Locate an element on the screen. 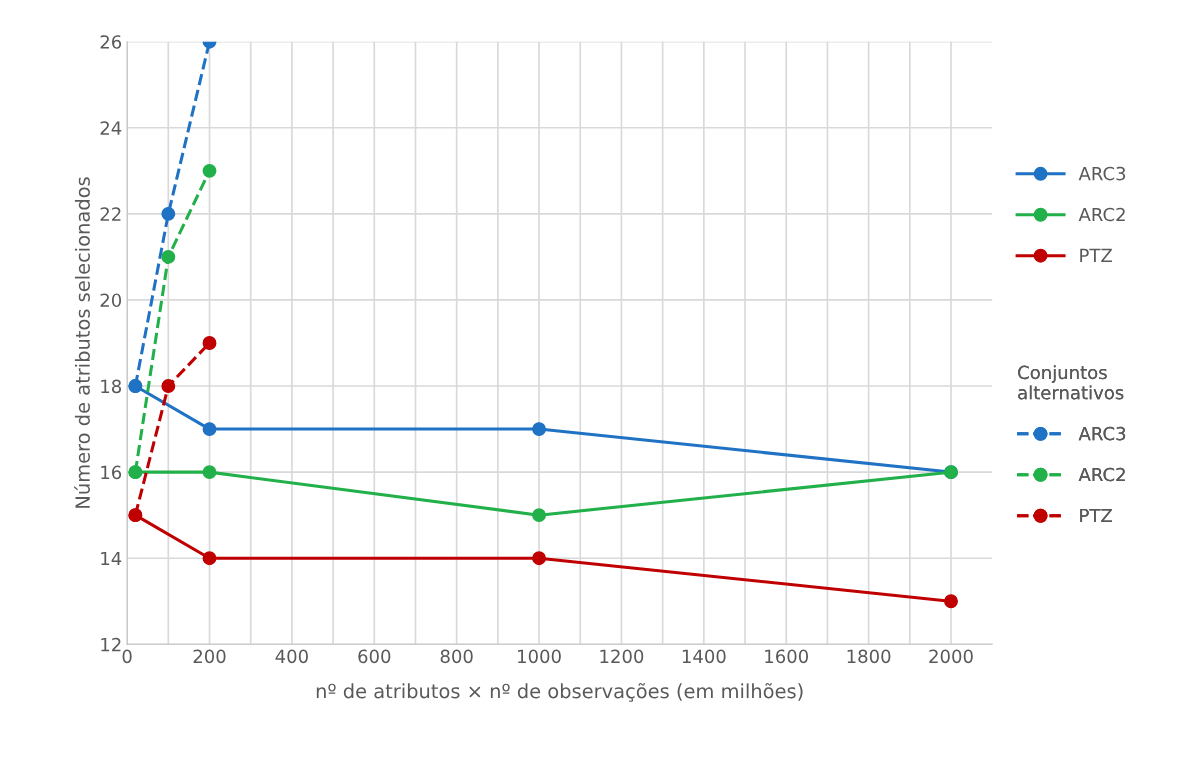 Image resolution: width=1177 pixels, height=758 pixels. x-tick-label: 1000 is located at coordinates (539, 656).